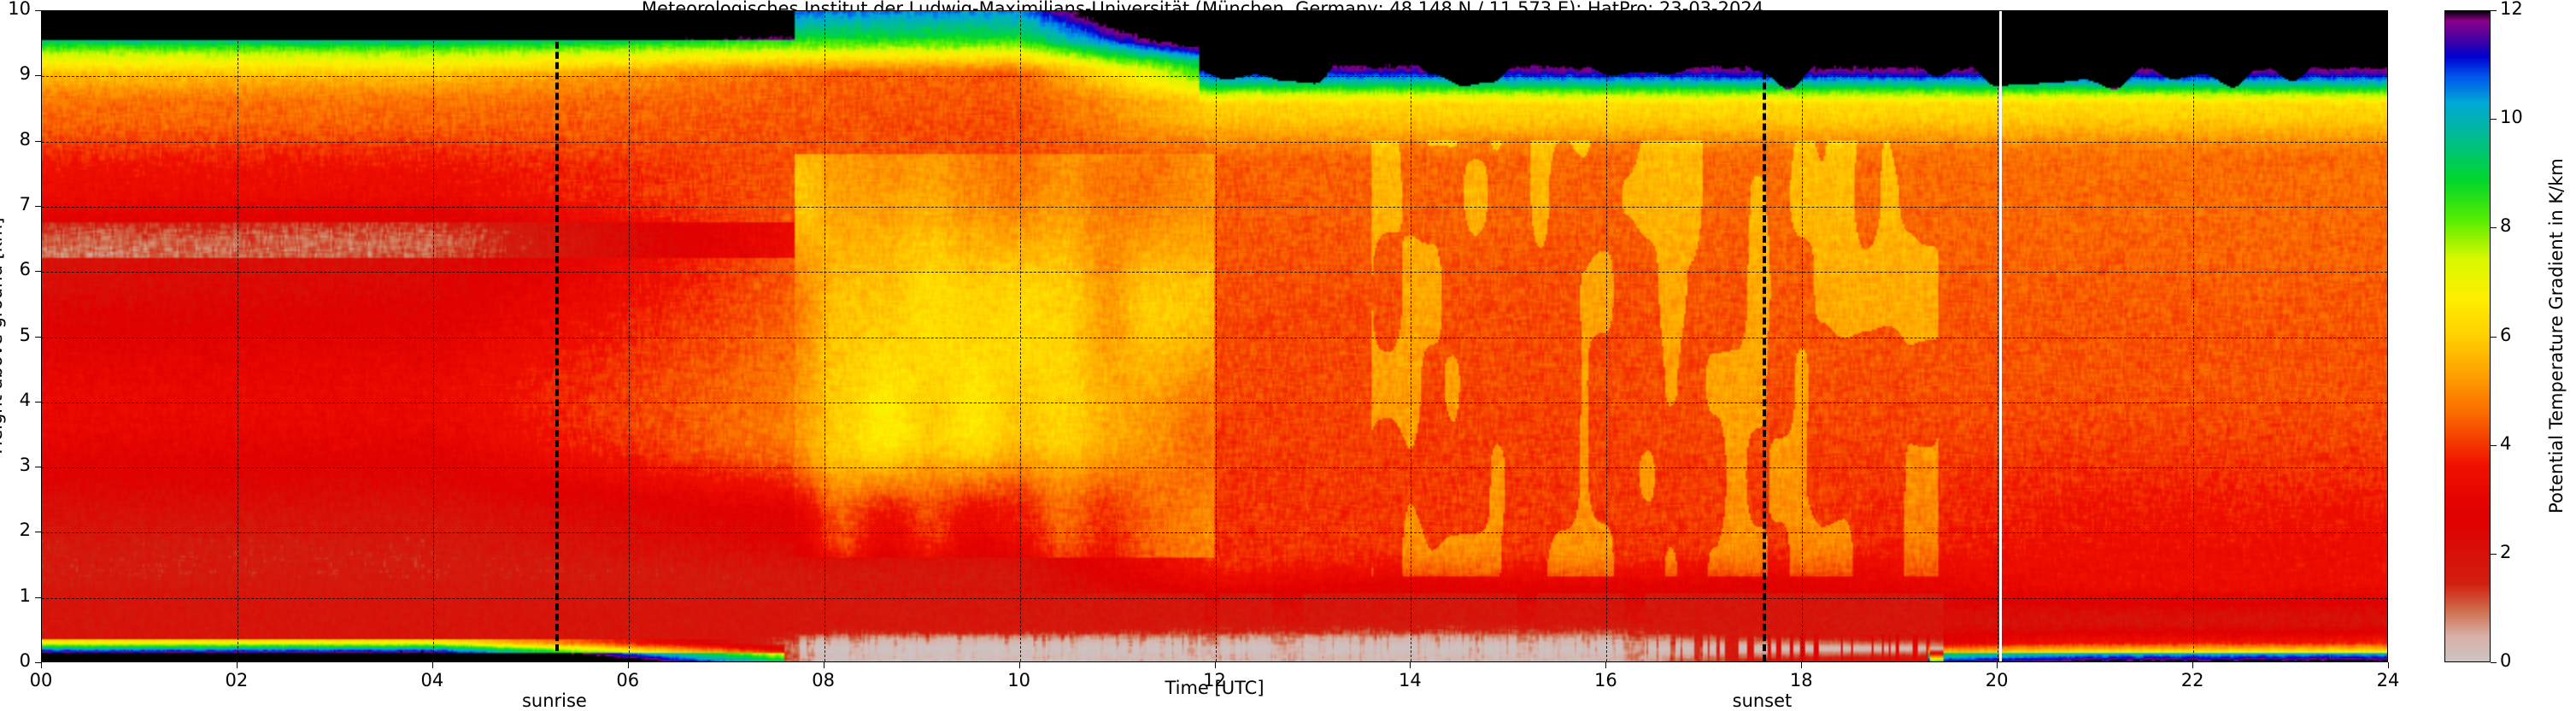  What do you see at coordinates (25, 269) in the screenshot?
I see `y-tick-label: 6` at bounding box center [25, 269].